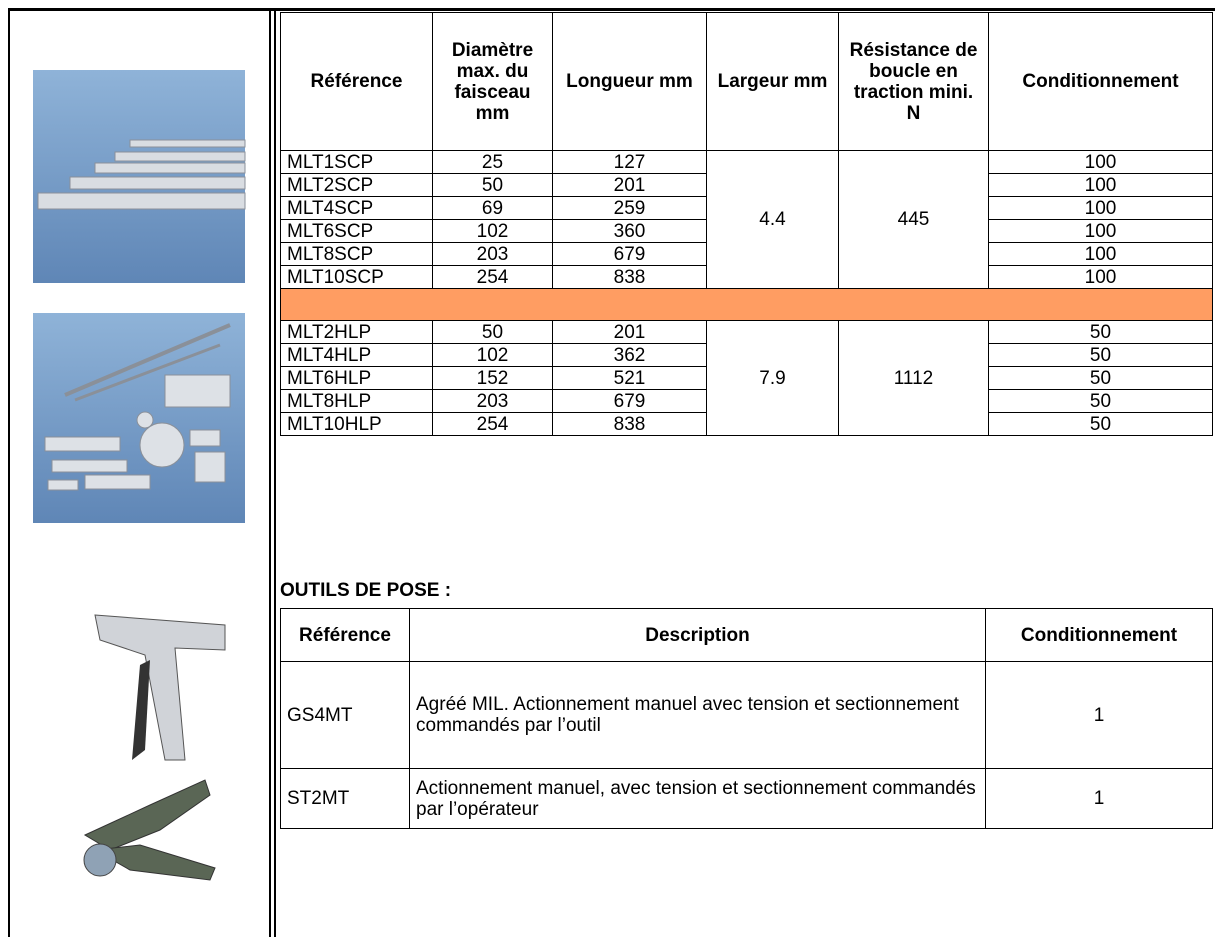 The width and height of the screenshot is (1229, 937). Describe the element at coordinates (492, 81) in the screenshot. I see `column-header: Diamètre max. du faisceau mm` at that location.